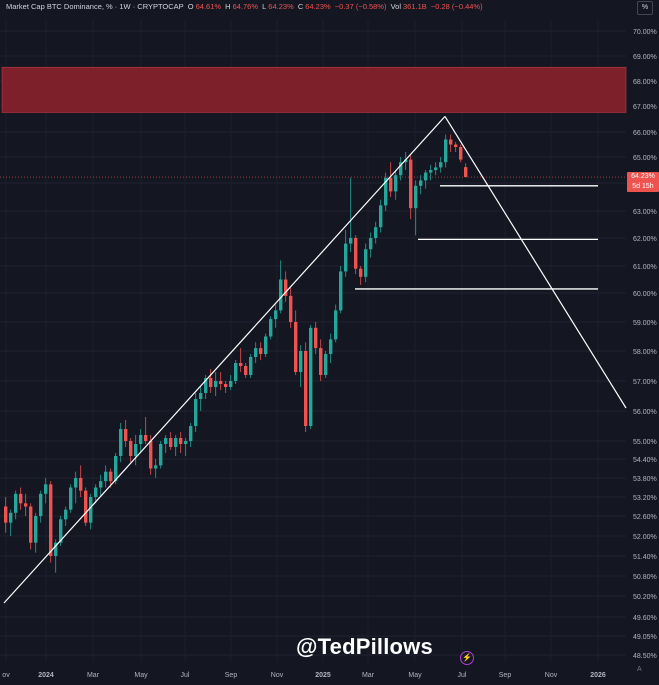 The image size is (659, 685). What do you see at coordinates (639, 669) in the screenshot?
I see `auto-scale-button: A` at bounding box center [639, 669].